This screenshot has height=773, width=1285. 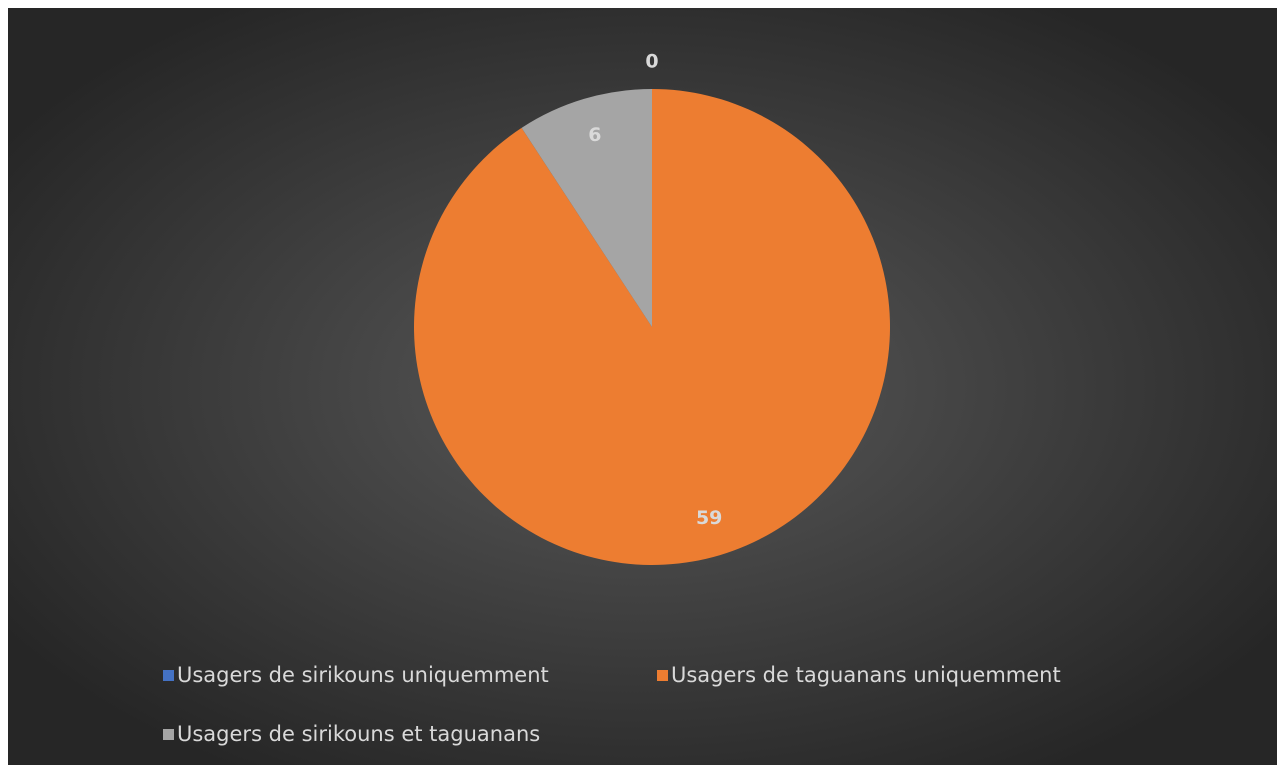 I want to click on legend-label: Usagers de sirikouns et taguanans, so click(x=358, y=734).